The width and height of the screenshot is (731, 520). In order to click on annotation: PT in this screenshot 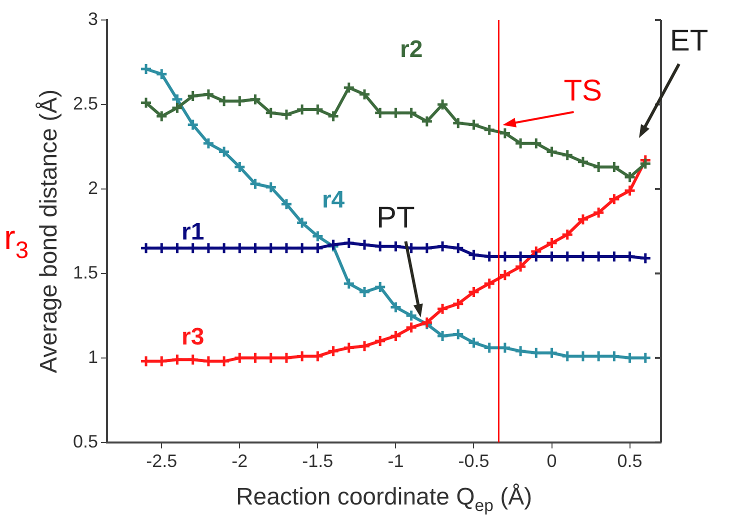, I will do `click(395, 218)`.